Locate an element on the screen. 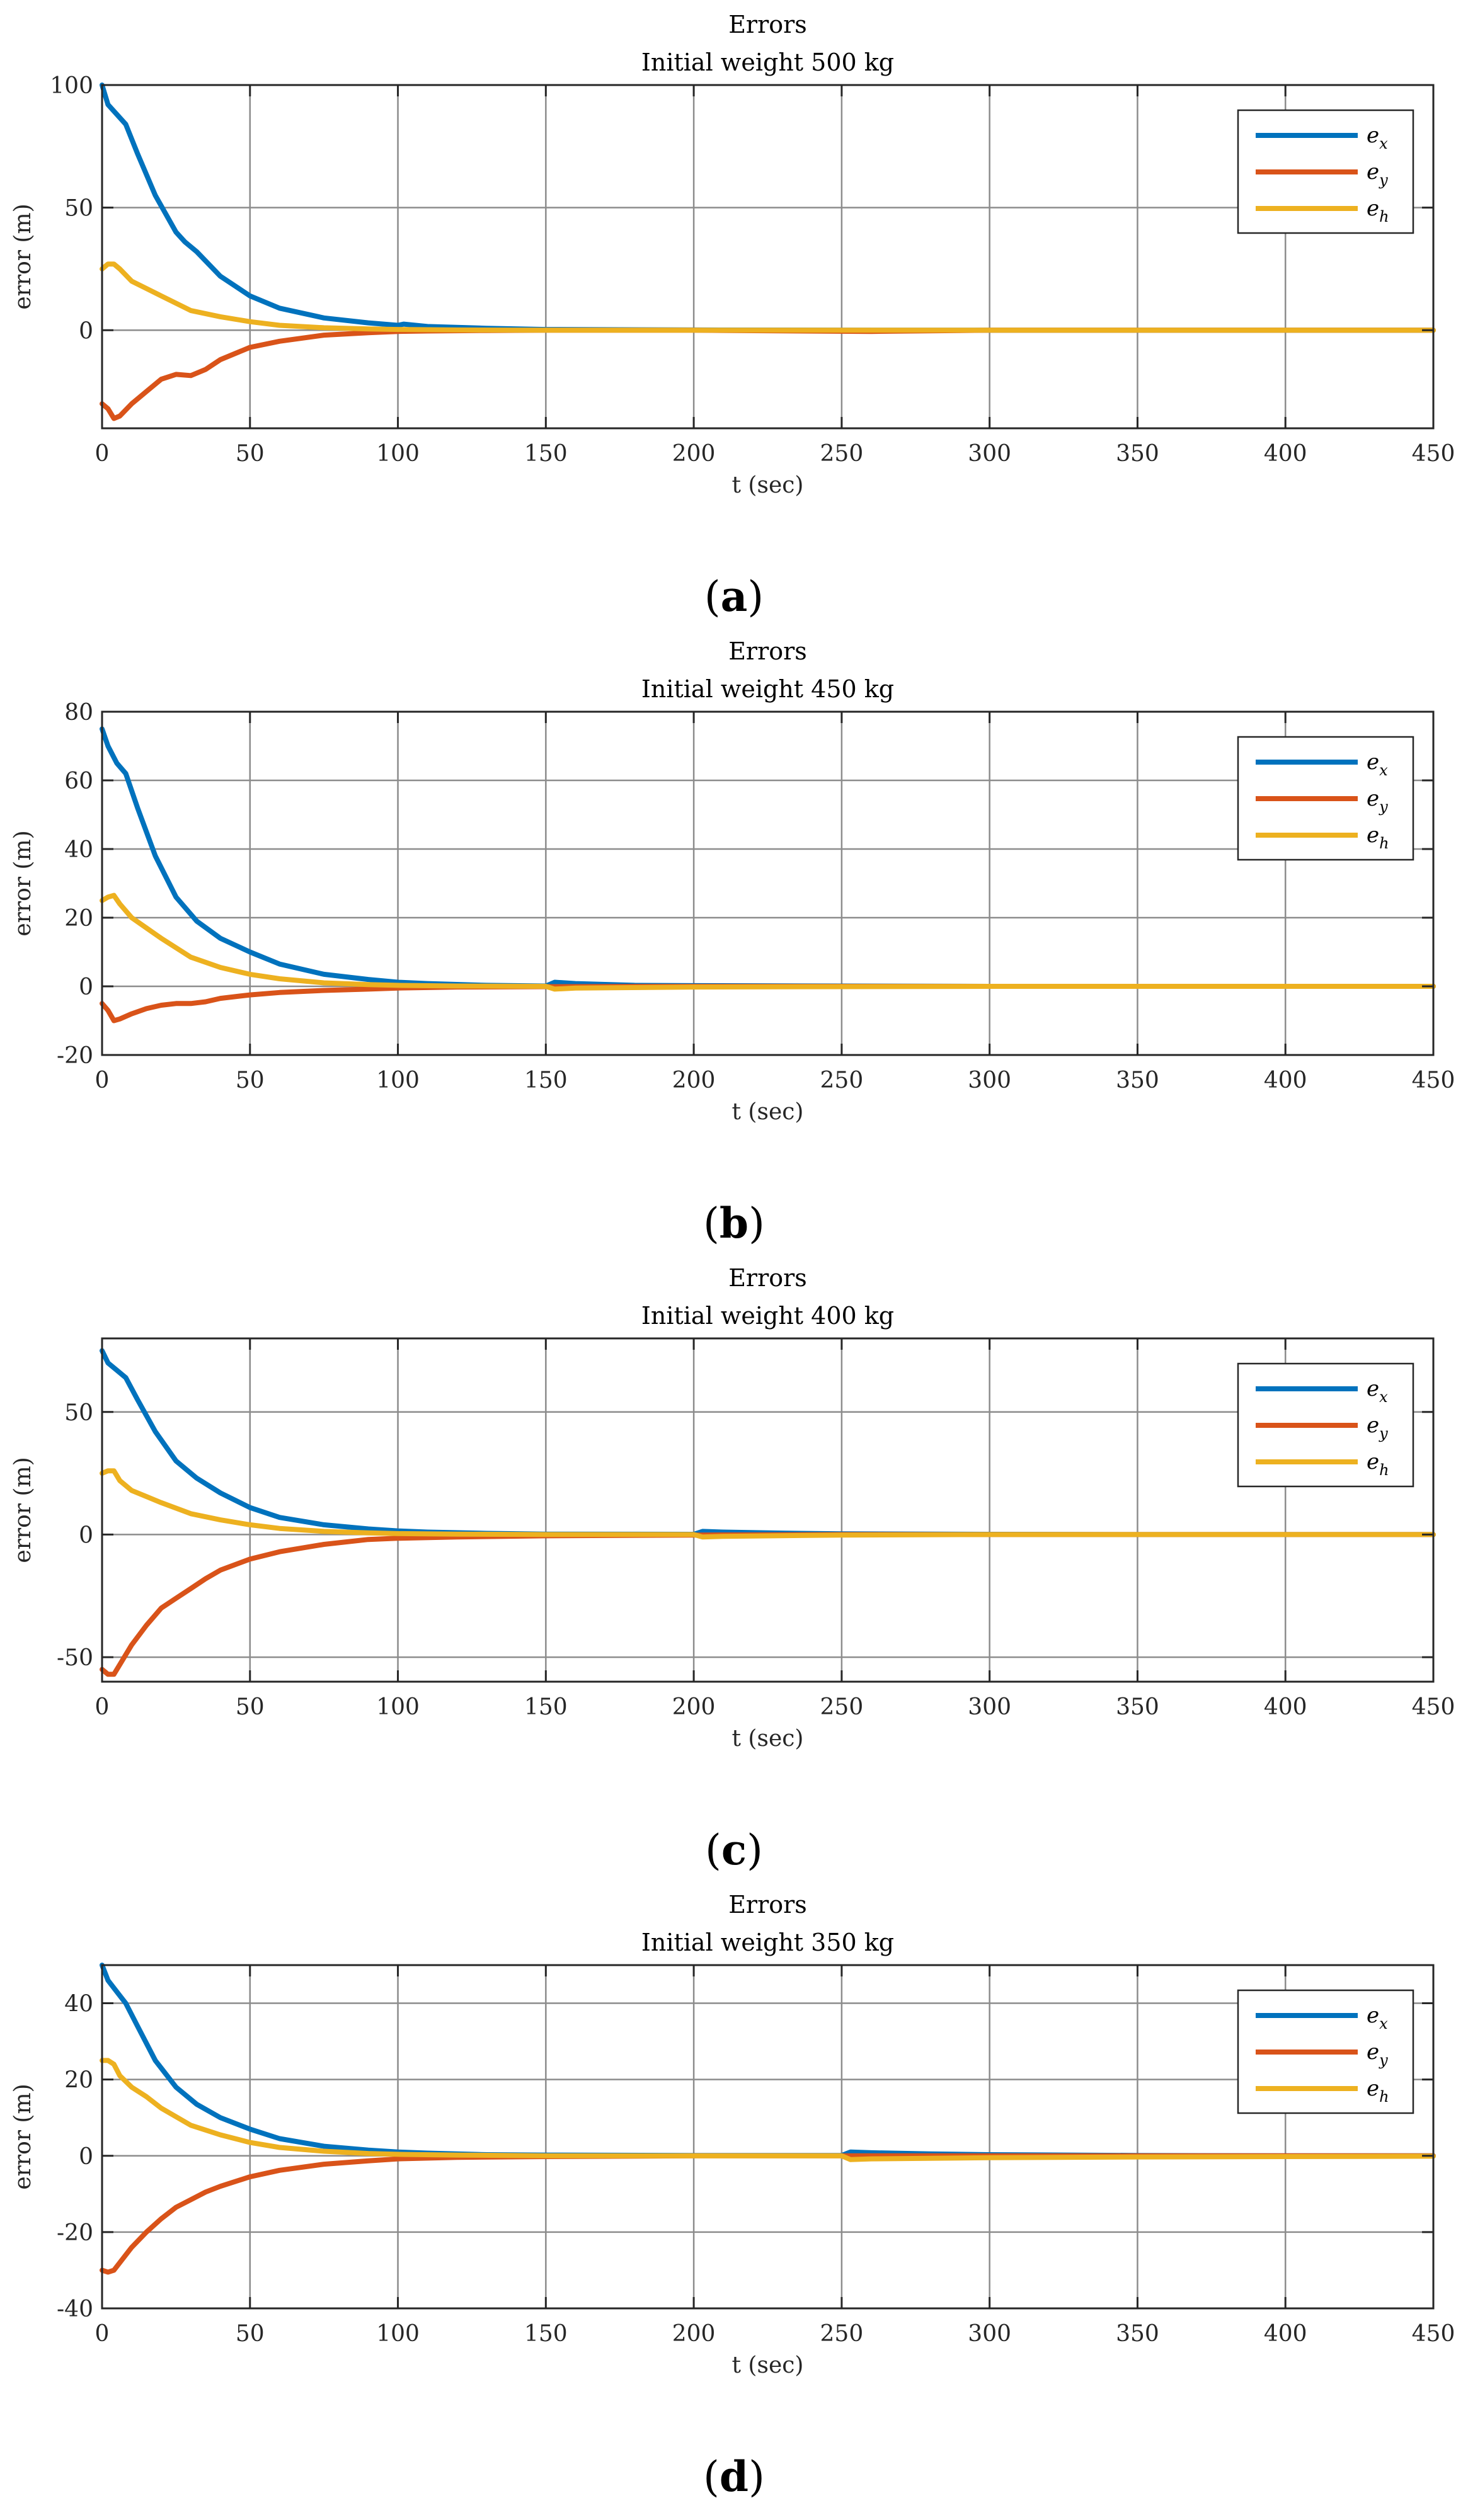 Image resolution: width=1468 pixels, height=2520 pixels. subfigure-caption: (b) is located at coordinates (734, 1223).